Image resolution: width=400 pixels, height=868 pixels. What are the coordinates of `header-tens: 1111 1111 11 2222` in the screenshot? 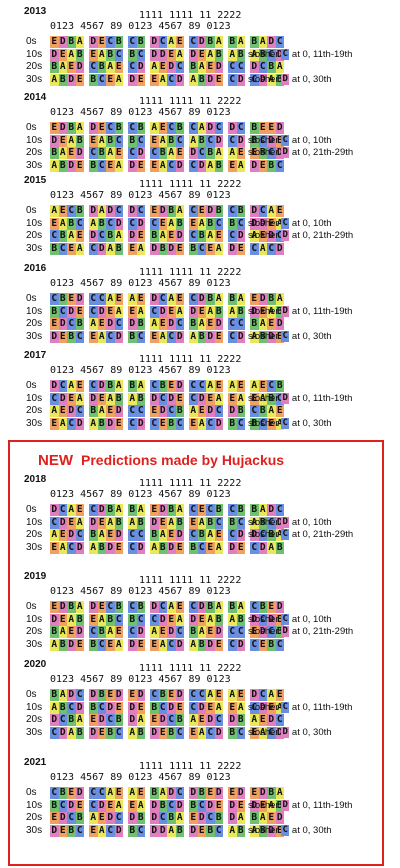 It's located at (190, 580).